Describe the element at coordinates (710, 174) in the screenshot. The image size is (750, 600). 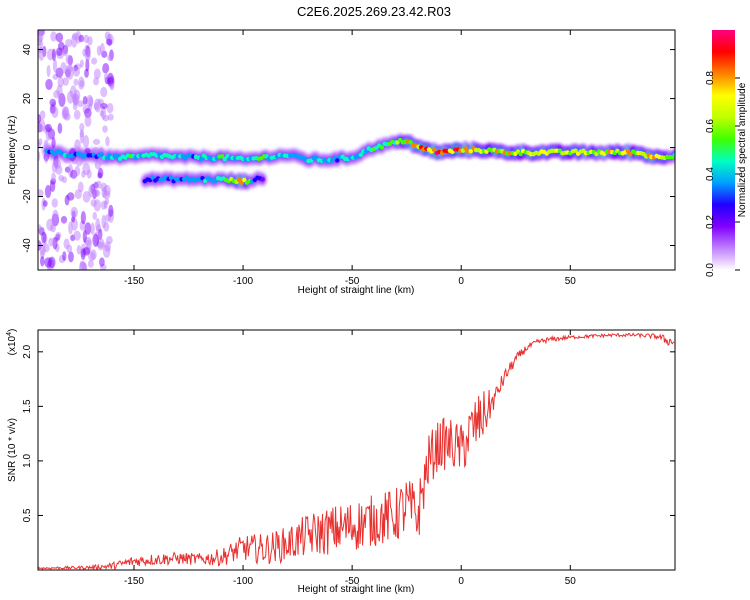
I see `colorbar-tick-label: 0.4` at that location.